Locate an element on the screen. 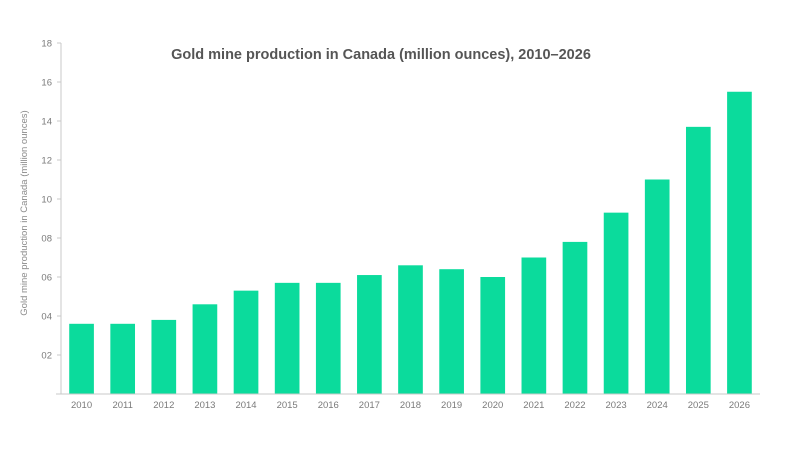 The image size is (800, 453). bar-2023 is located at coordinates (616, 303).